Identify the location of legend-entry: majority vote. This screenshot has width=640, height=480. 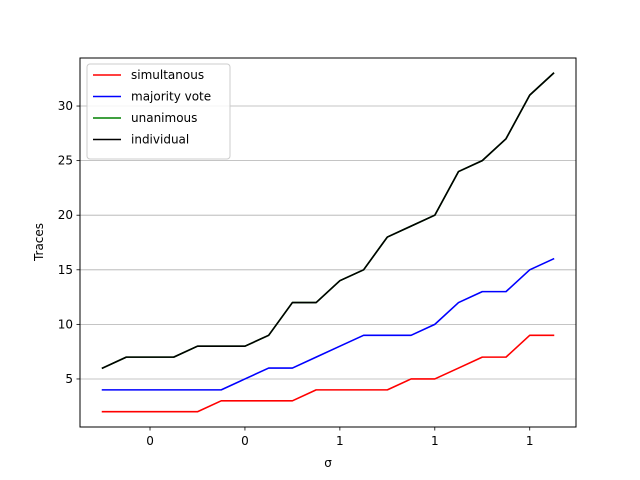
(171, 97).